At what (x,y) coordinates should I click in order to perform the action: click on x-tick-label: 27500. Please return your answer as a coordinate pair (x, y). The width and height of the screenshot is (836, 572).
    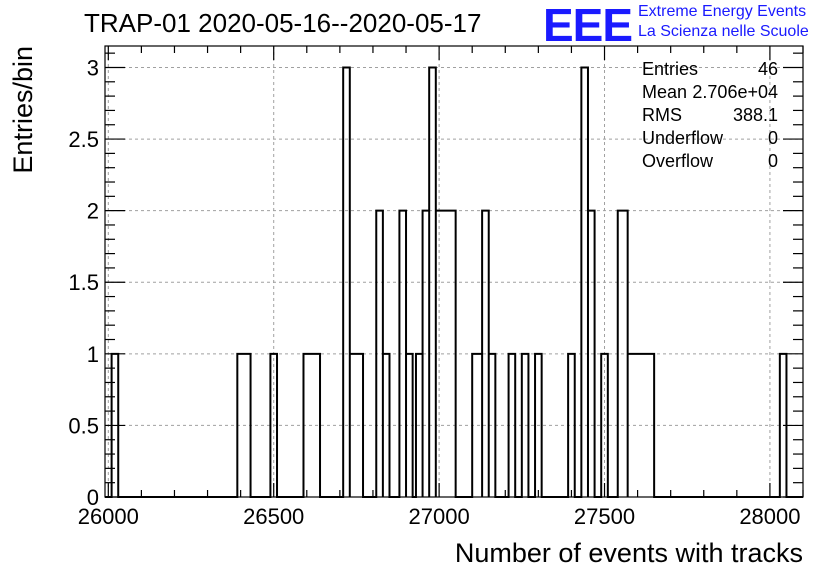
    Looking at the image, I should click on (604, 516).